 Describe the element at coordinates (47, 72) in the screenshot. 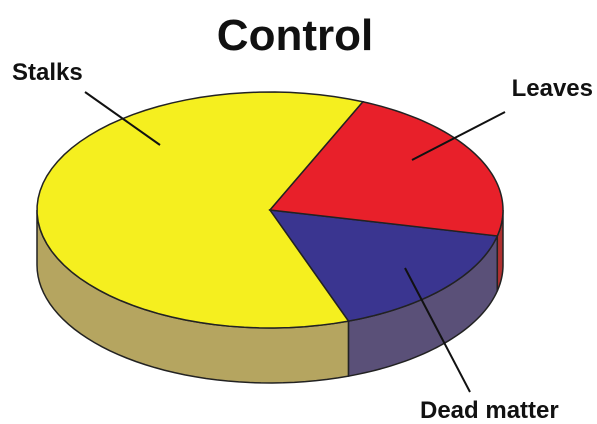

I see `slice-label: Stalks` at that location.